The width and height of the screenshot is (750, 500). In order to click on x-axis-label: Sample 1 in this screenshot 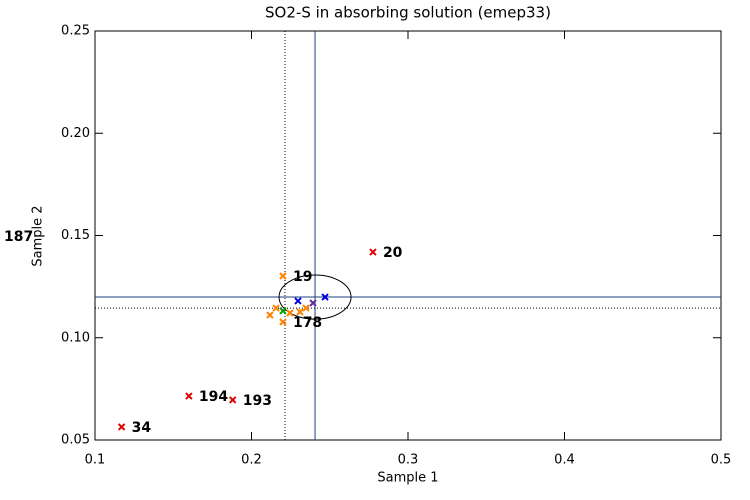, I will do `click(407, 478)`.